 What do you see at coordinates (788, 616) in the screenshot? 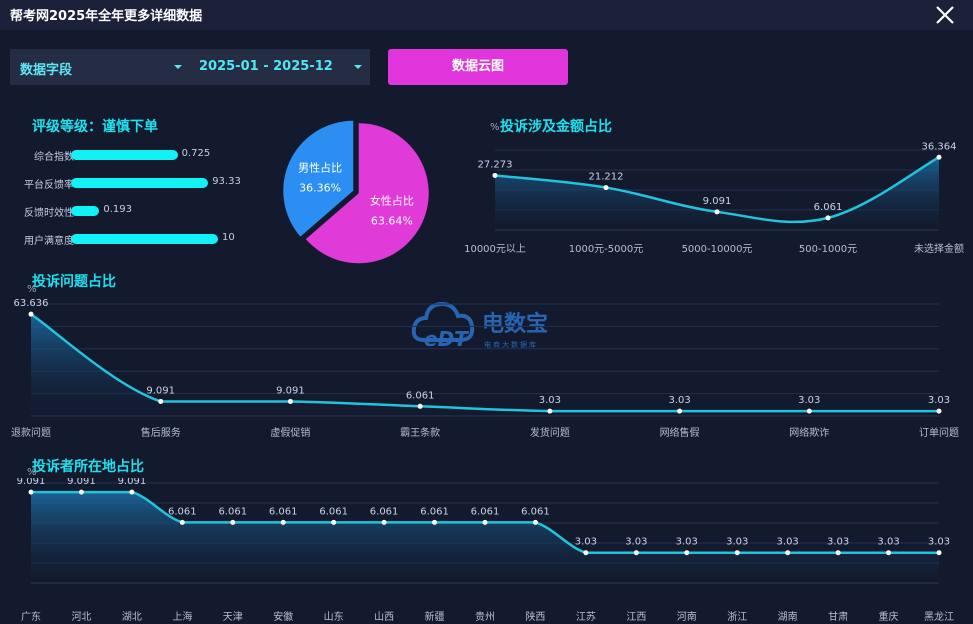
I see `x-tick-label: 湖南` at bounding box center [788, 616].